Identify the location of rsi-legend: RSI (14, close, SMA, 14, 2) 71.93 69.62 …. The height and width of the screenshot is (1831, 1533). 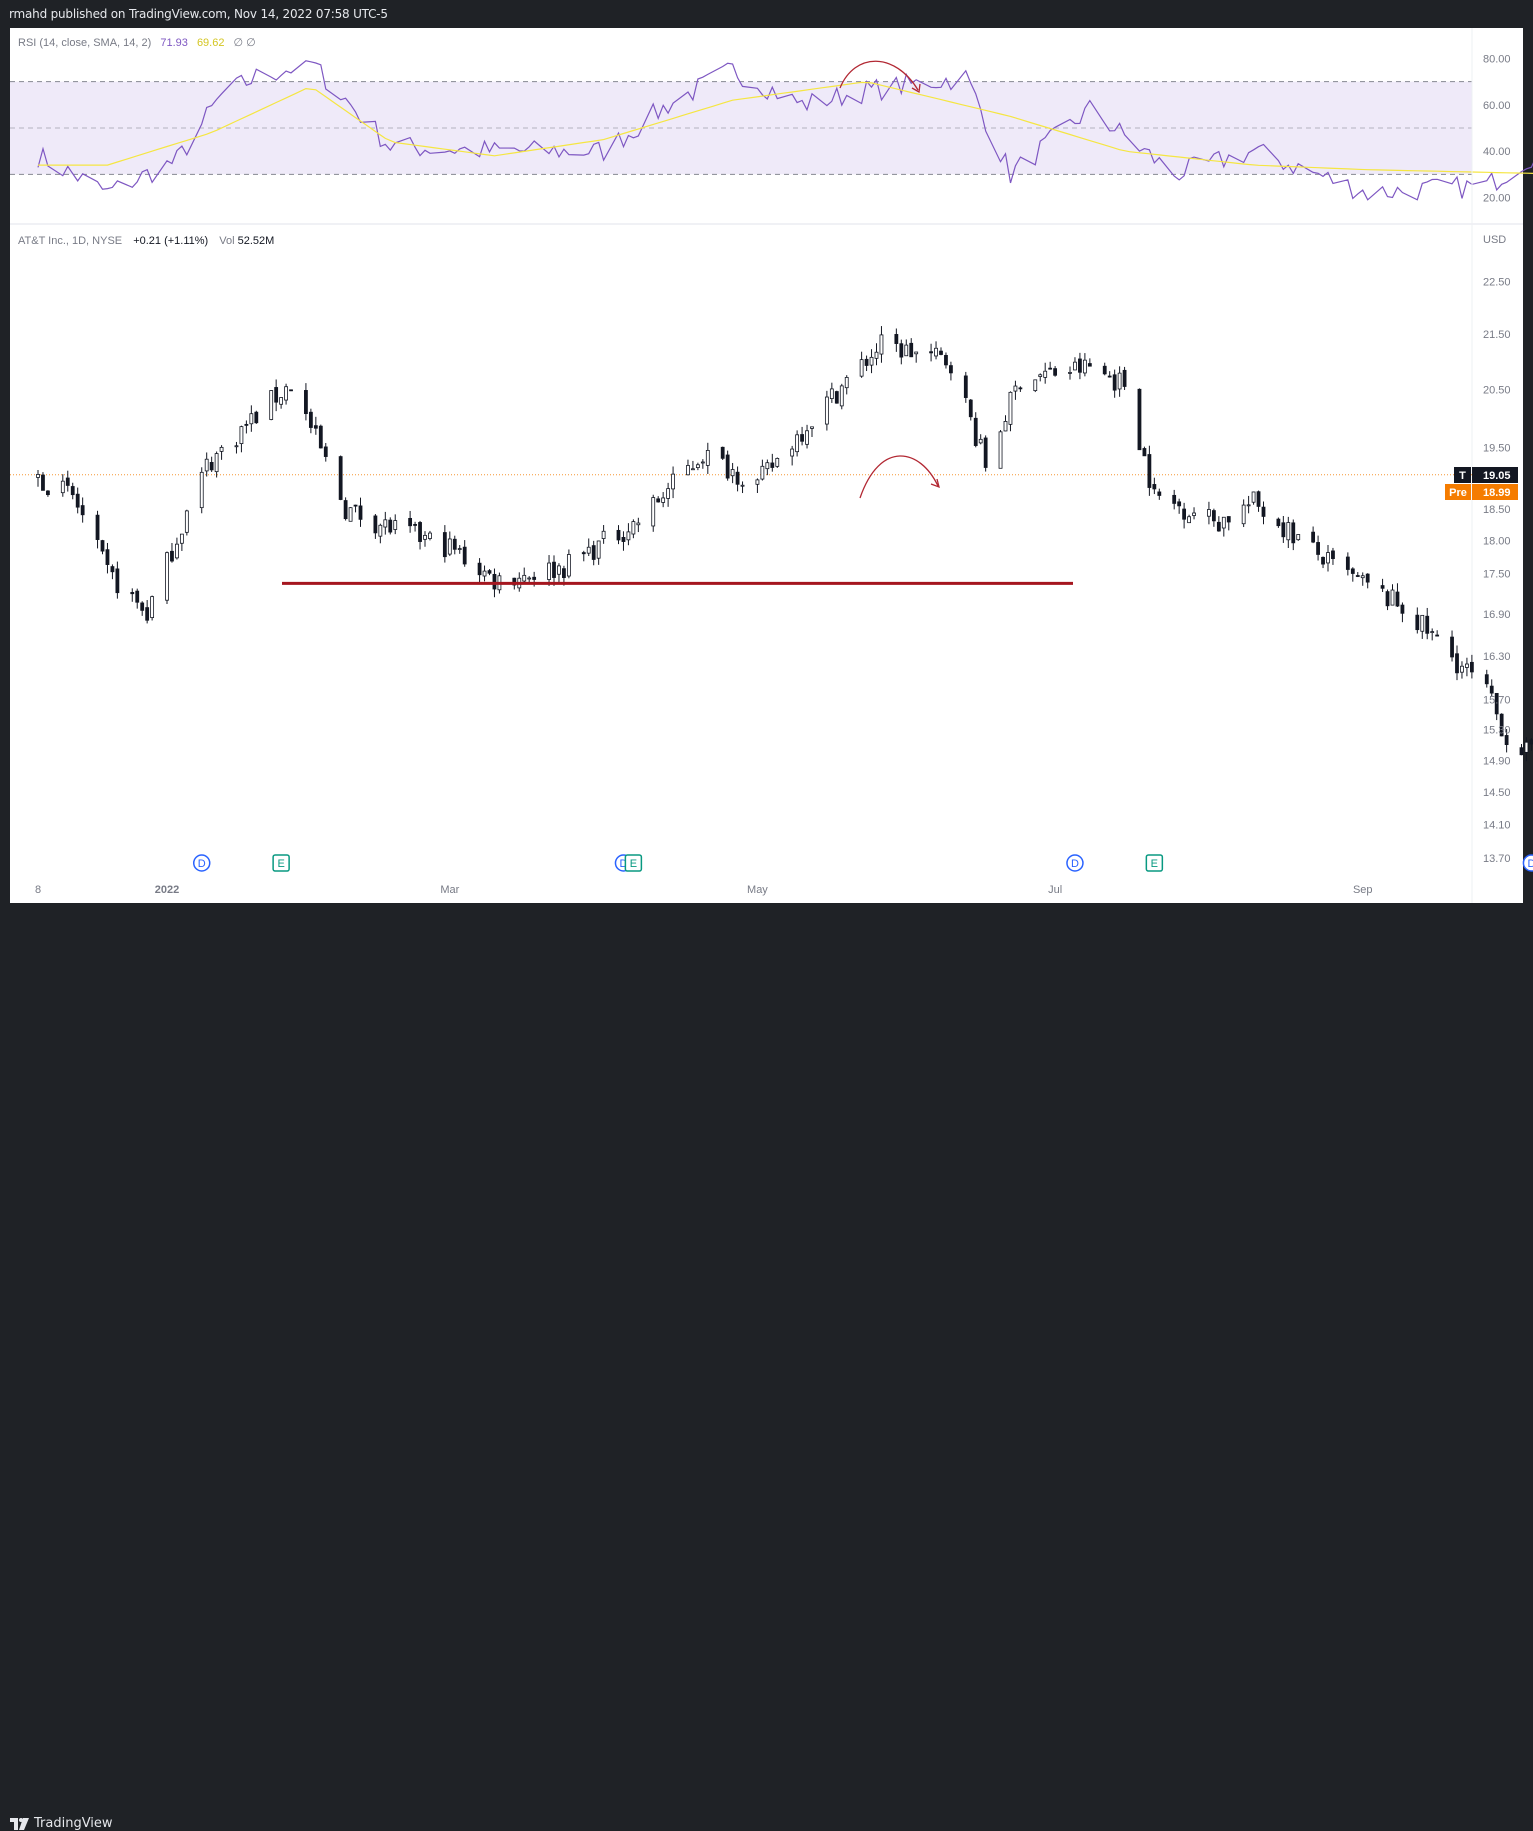
(137, 43).